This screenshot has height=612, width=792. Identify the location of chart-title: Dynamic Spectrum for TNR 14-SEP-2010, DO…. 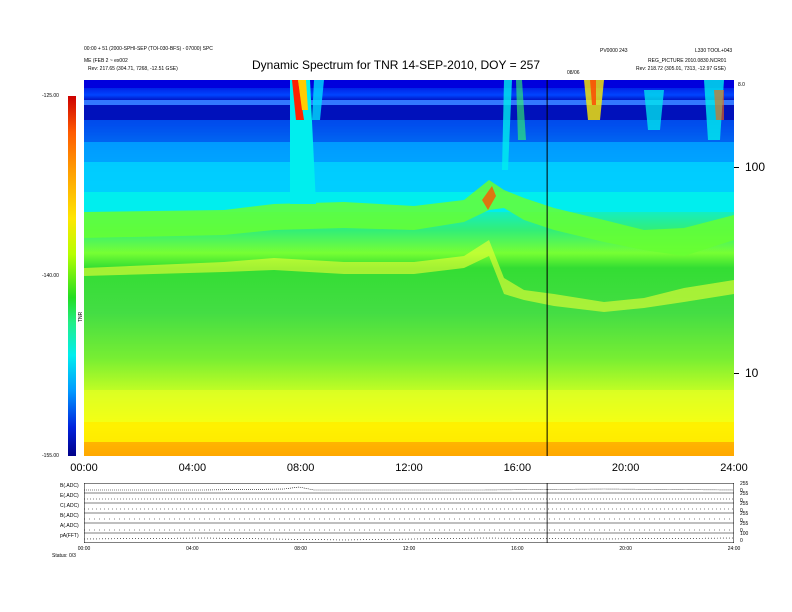
(395, 65).